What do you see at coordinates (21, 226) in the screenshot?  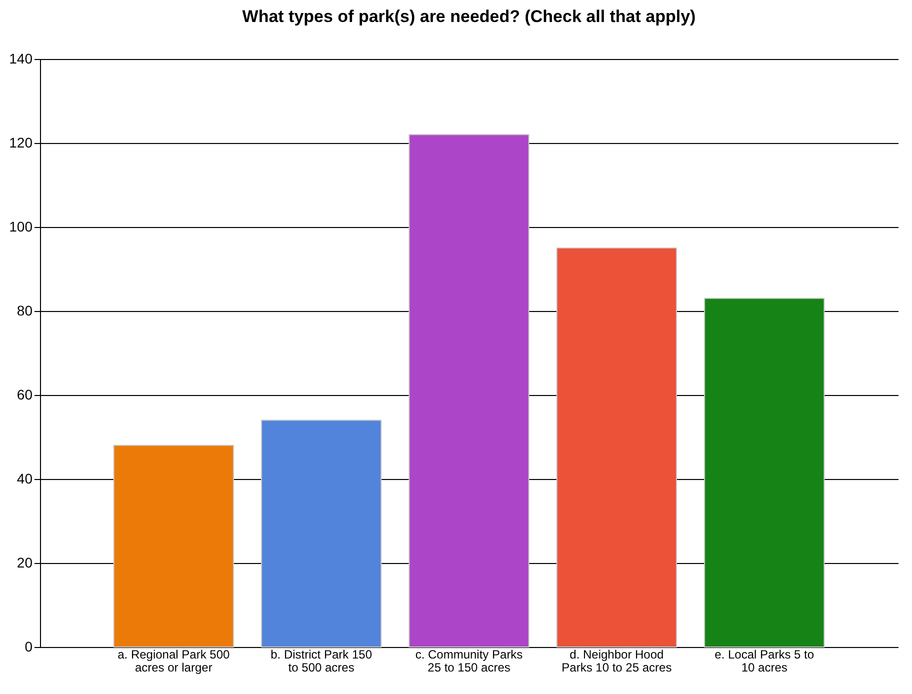 I see `y-tick-label: 100` at bounding box center [21, 226].